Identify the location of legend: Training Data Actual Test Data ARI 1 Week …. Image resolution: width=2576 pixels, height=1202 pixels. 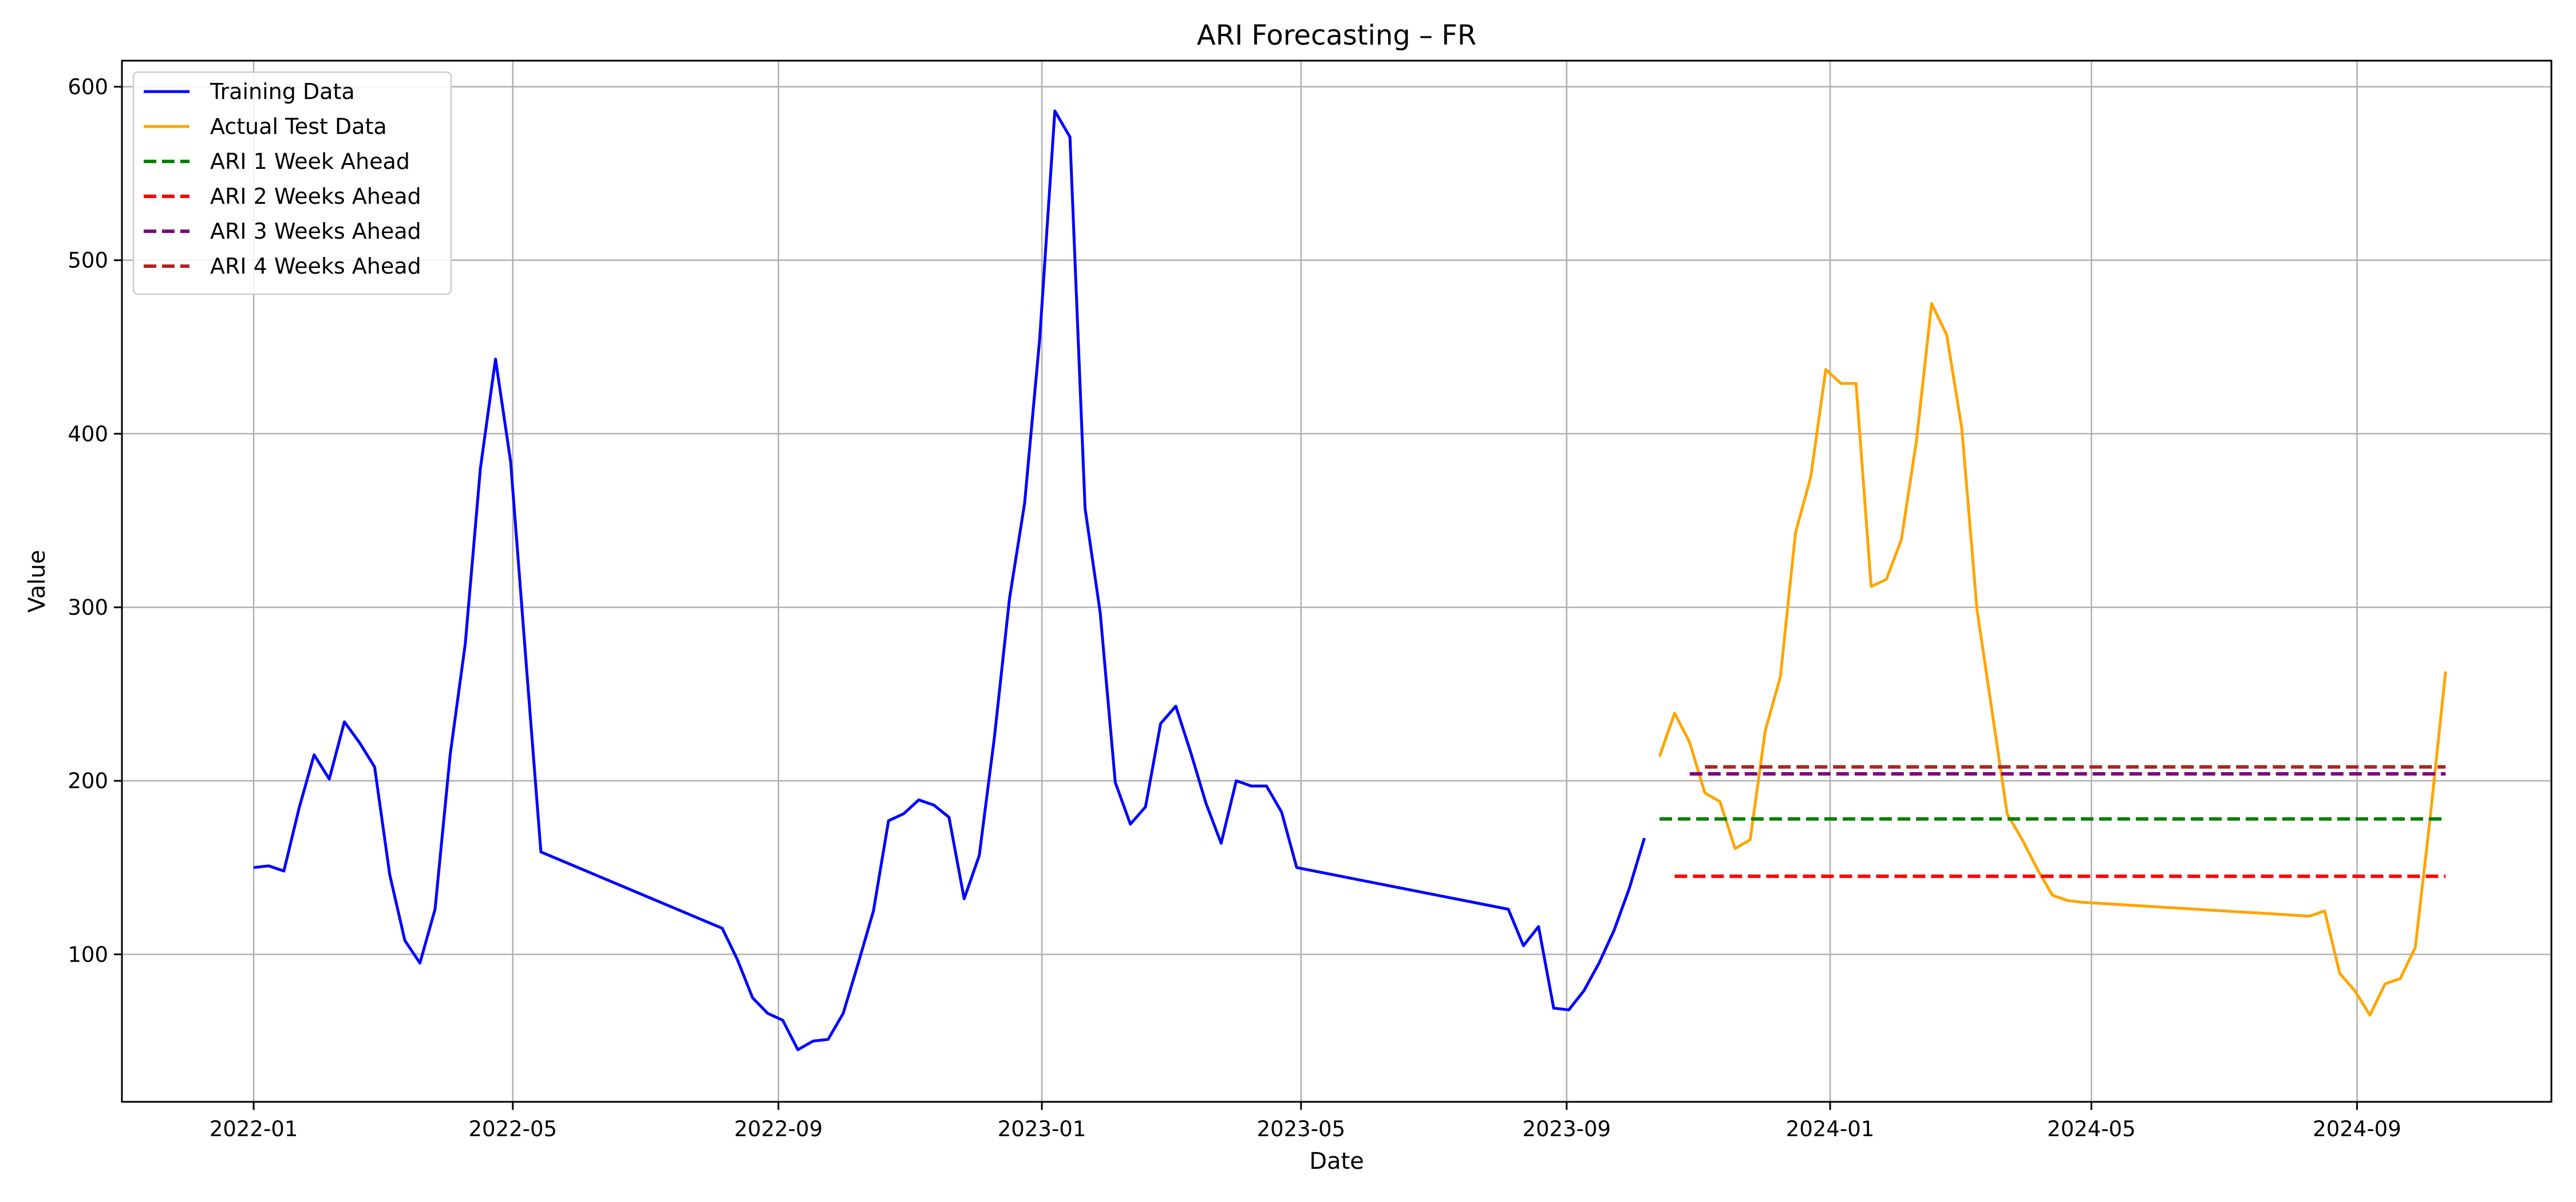
(292, 183).